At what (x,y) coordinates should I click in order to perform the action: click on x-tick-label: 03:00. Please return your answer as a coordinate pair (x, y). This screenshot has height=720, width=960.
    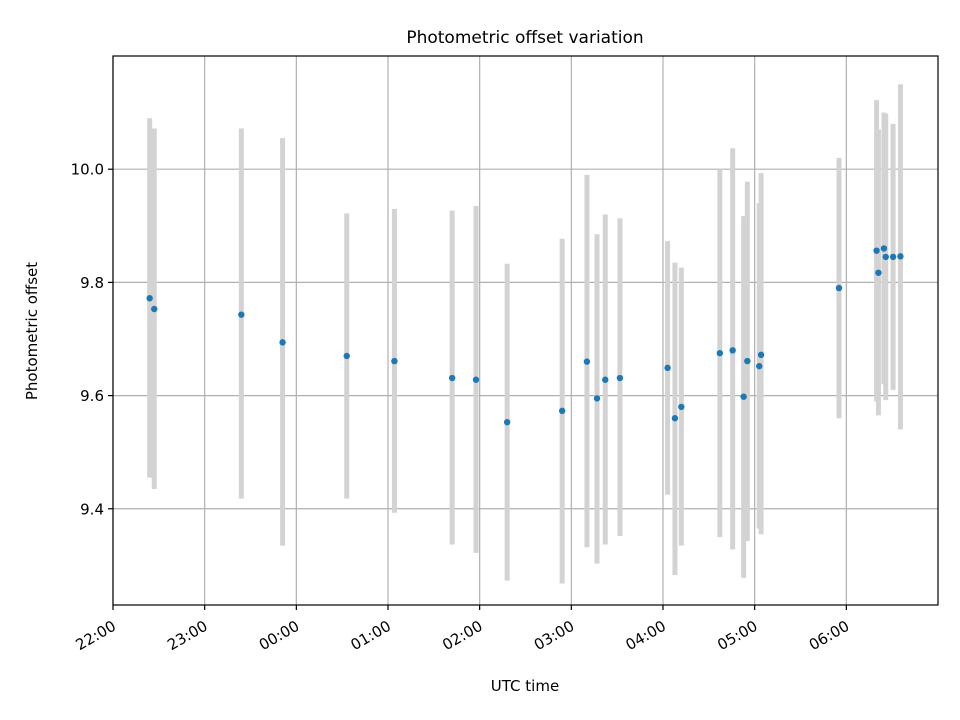
    Looking at the image, I should click on (554, 635).